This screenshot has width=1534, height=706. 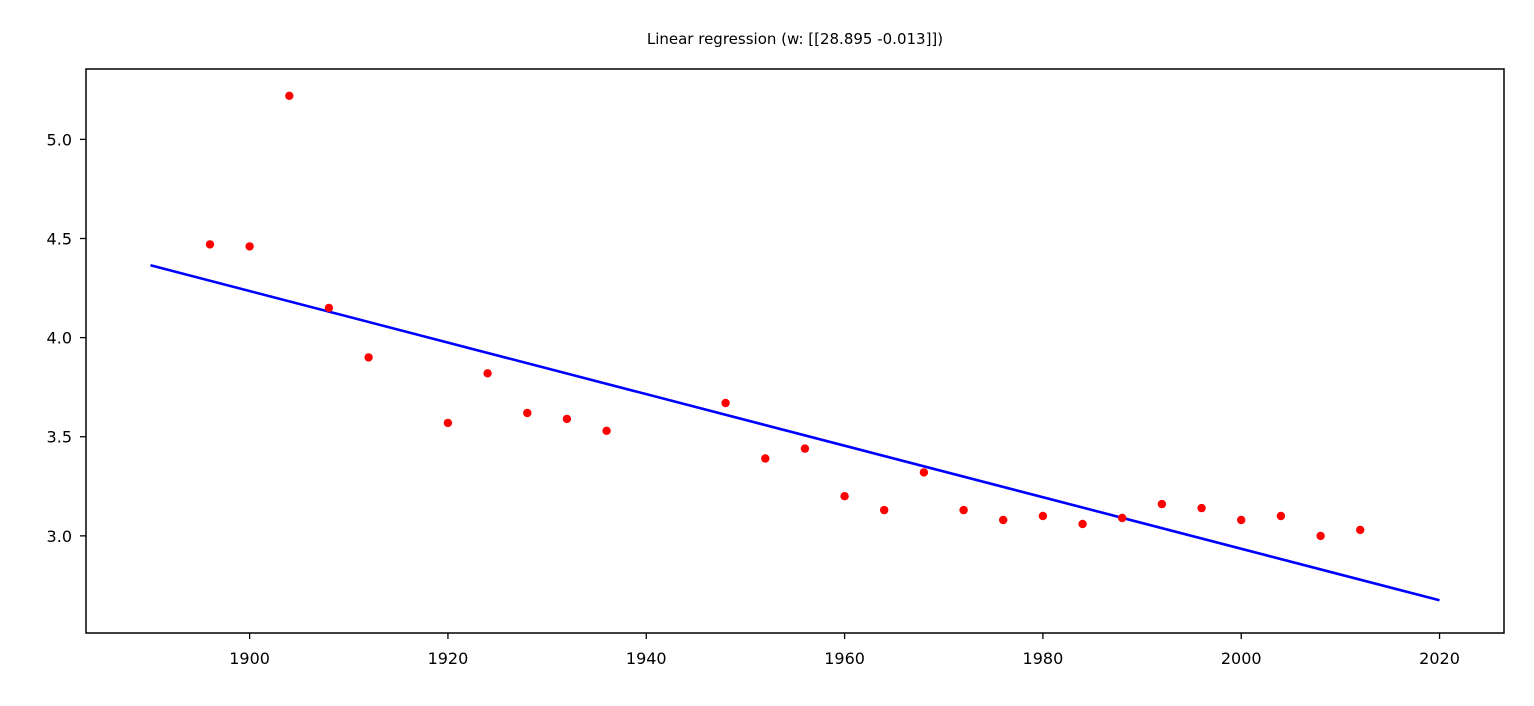 I want to click on x-axis: 1900 1920 1940 1960 1980 2000 2020, so click(x=844, y=650).